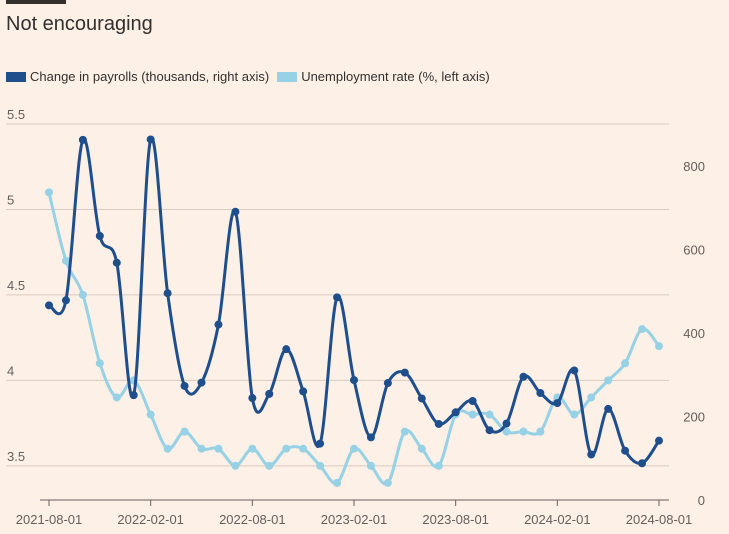 The height and width of the screenshot is (534, 729). What do you see at coordinates (10, 370) in the screenshot?
I see `y-left-tick-label: 4` at bounding box center [10, 370].